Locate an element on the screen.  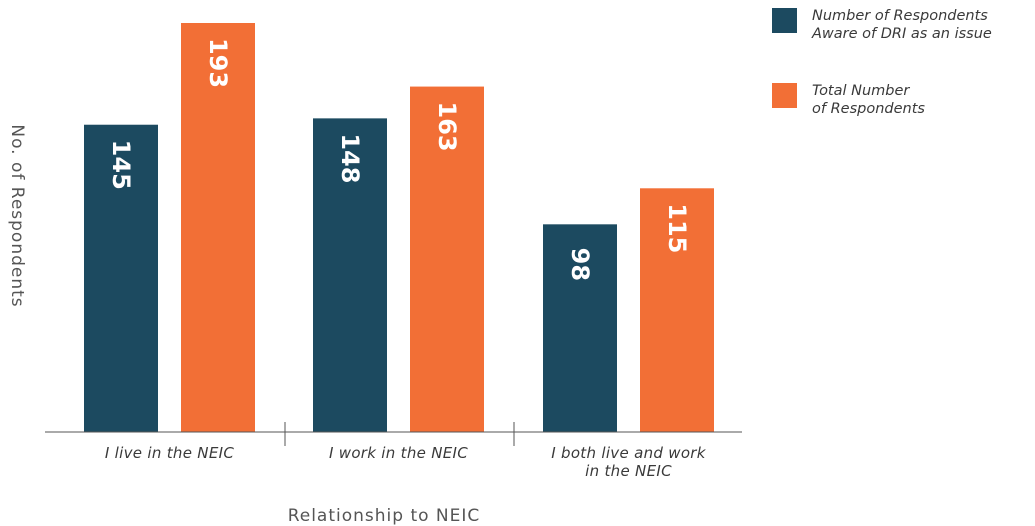
legend-label: of Respondents is located at coordinates (868, 109).